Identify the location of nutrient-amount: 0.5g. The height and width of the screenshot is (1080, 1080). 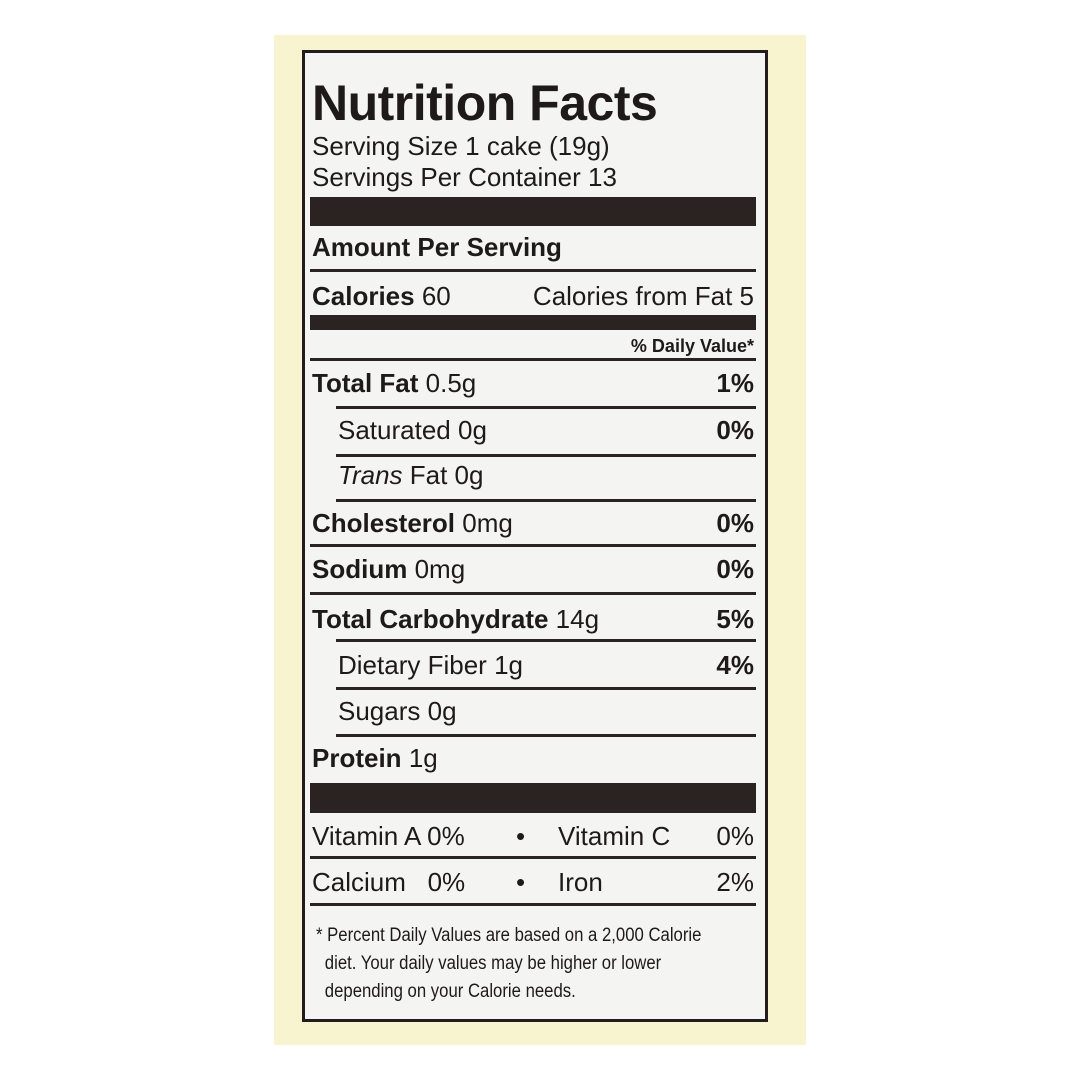
(451, 383).